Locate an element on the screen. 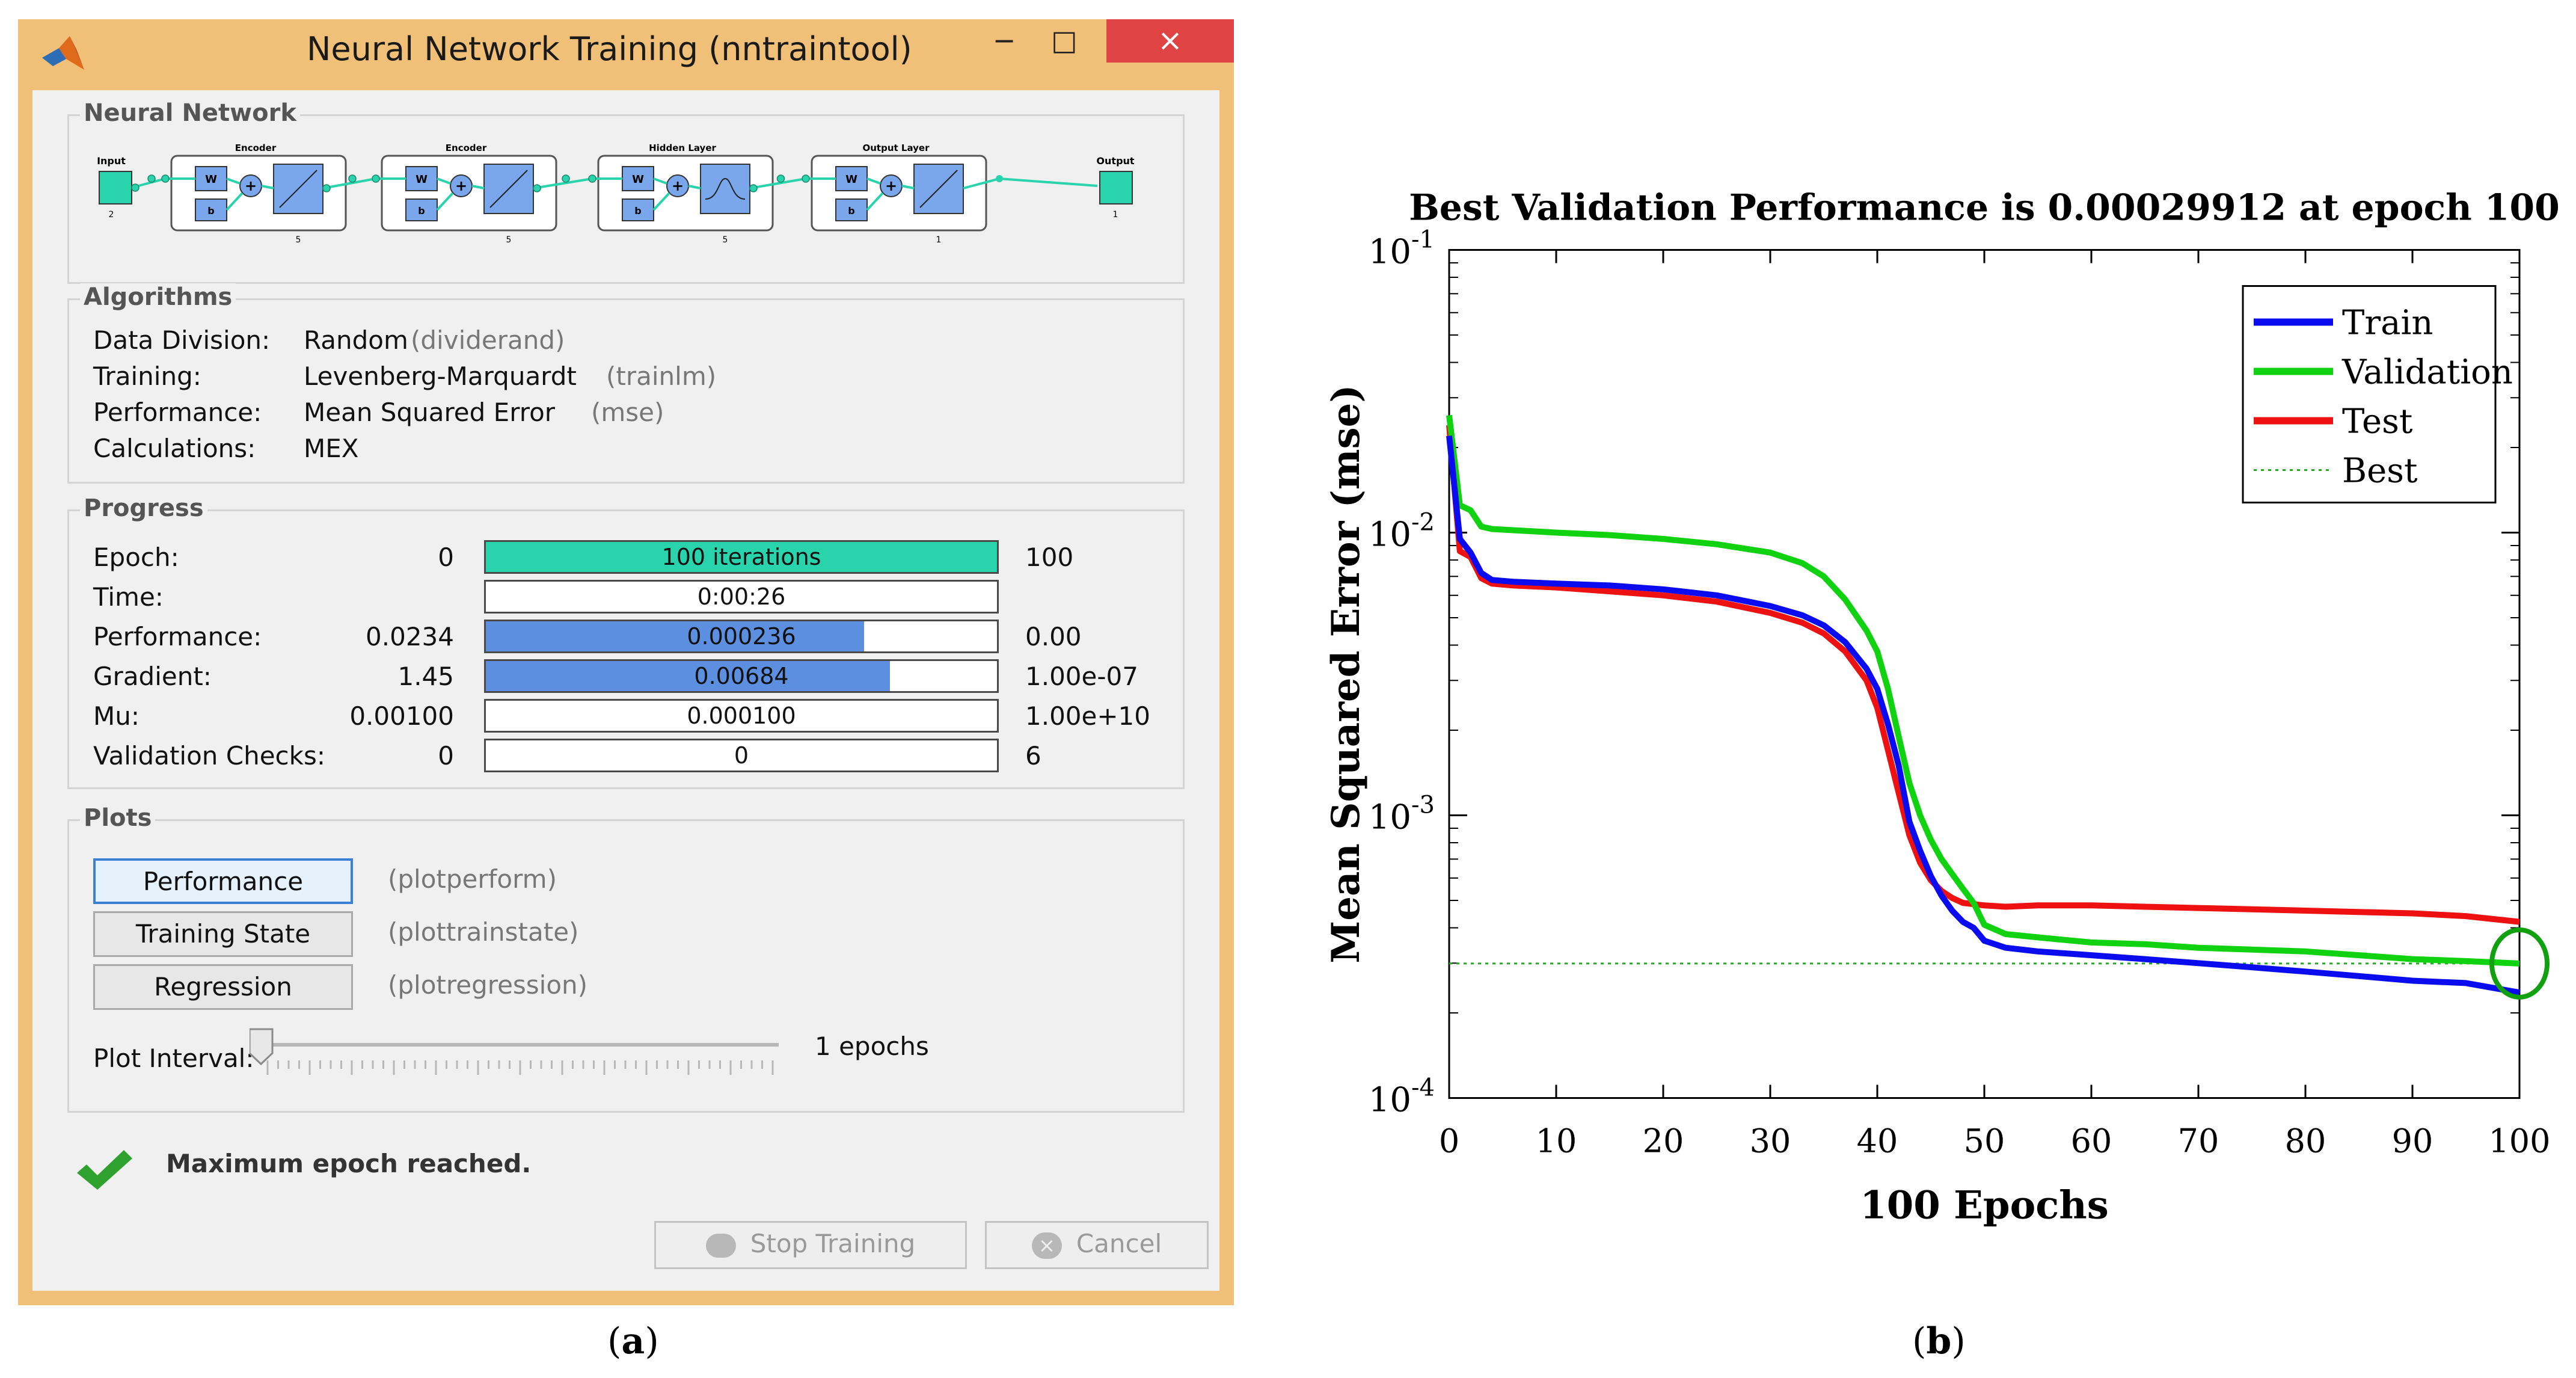 This screenshot has height=1378, width=2576. performance-plot-func: (plotperform) is located at coordinates (472, 879).